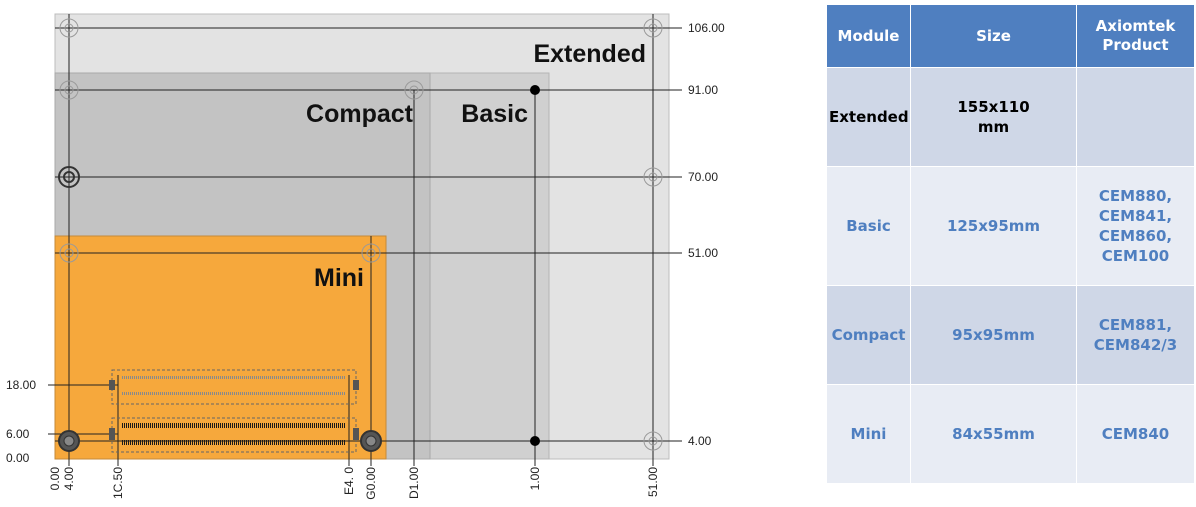 The width and height of the screenshot is (1196, 507). What do you see at coordinates (993, 335) in the screenshot?
I see `size-cell: 95x95mm` at bounding box center [993, 335].